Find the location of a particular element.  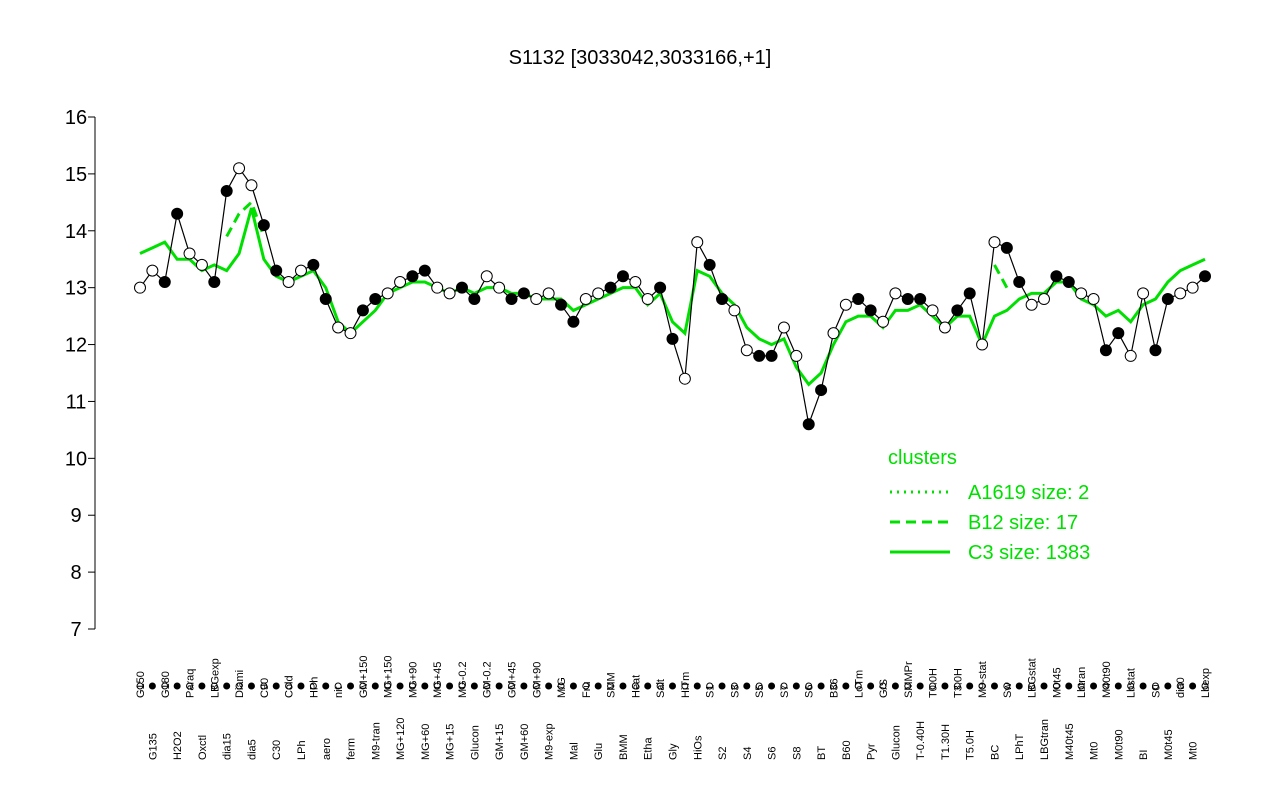

x-tick-label: Salt is located at coordinates (661, 688).